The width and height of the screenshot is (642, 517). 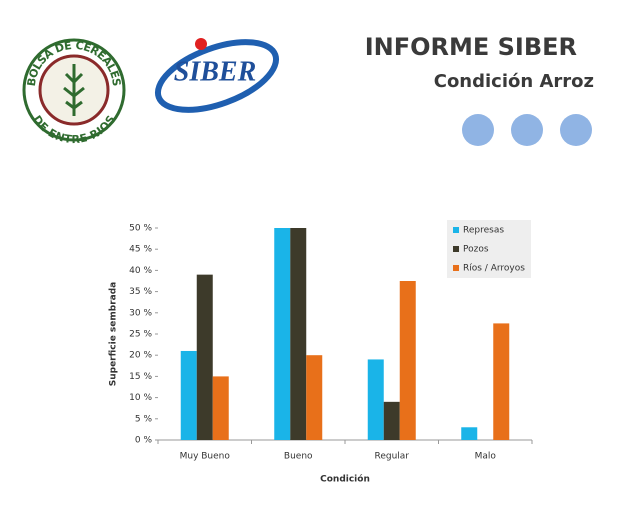 I want to click on y-tick-label: 0 %, so click(x=144, y=441).